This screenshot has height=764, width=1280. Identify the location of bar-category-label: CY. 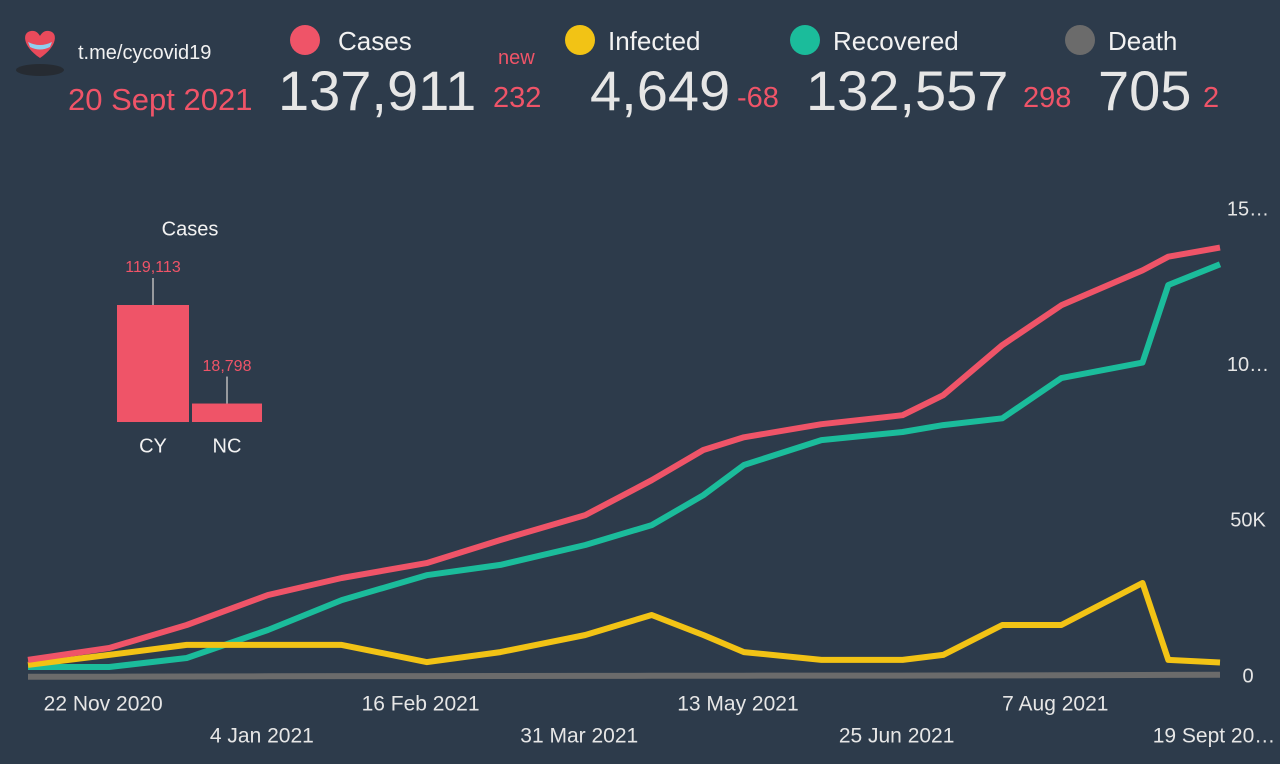
(153, 446).